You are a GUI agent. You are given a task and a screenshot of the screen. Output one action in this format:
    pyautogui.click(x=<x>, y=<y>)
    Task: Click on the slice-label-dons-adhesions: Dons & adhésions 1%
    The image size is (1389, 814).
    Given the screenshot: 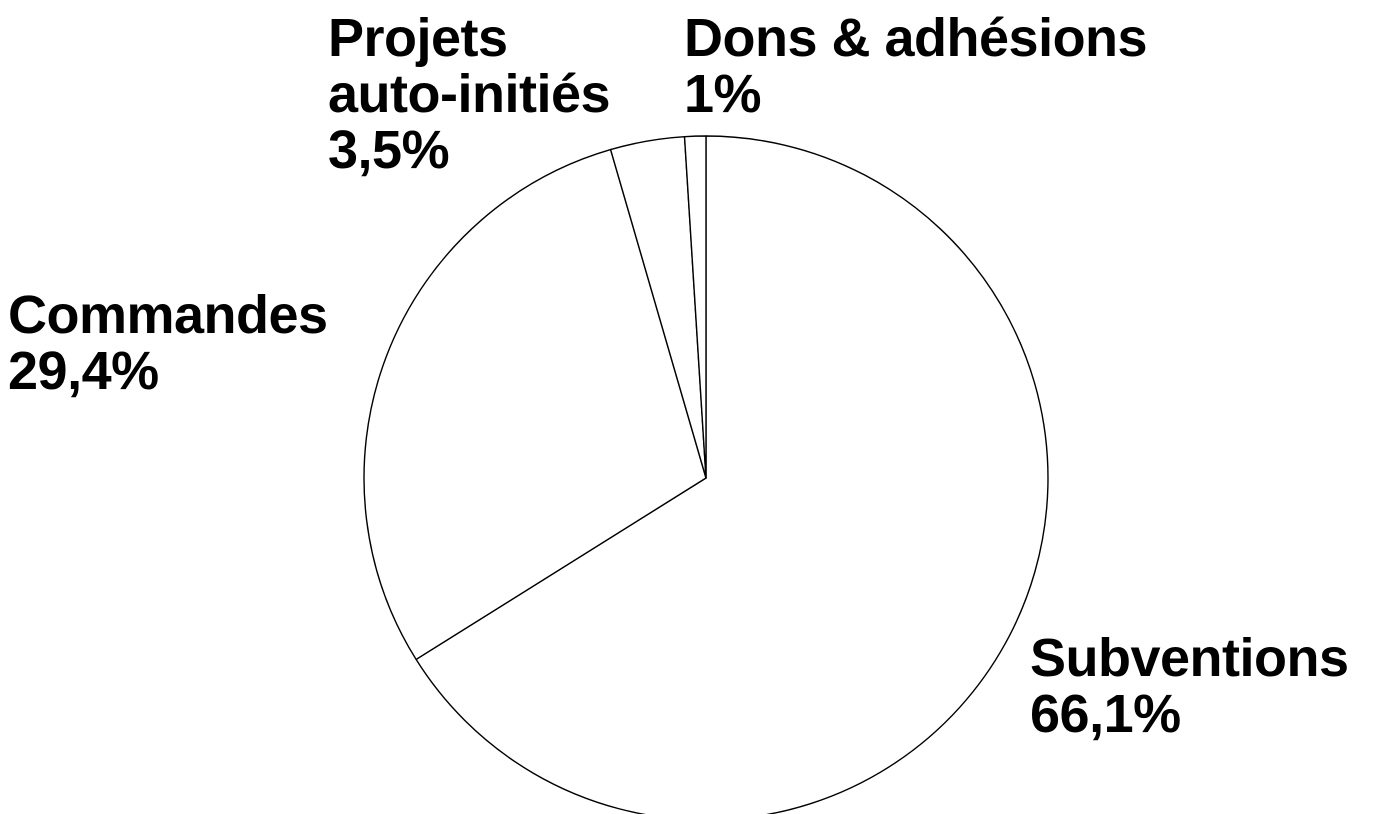 What is the action you would take?
    pyautogui.click(x=916, y=66)
    